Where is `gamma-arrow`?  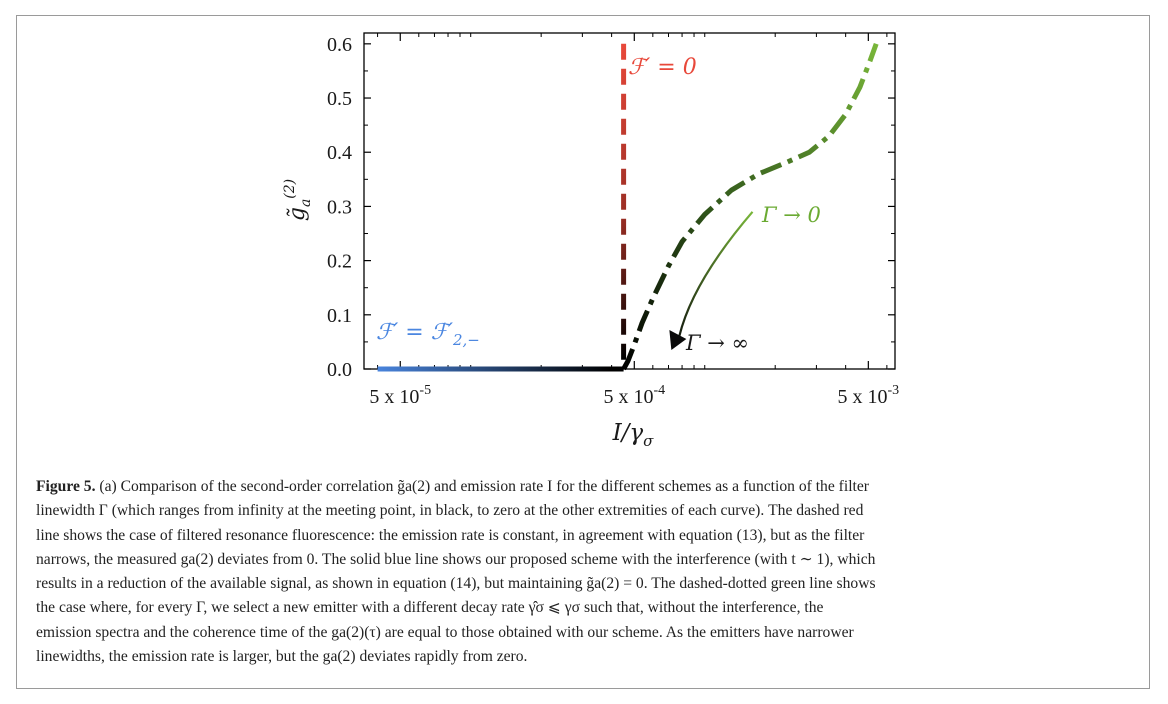
gamma-arrow is located at coordinates (711, 281).